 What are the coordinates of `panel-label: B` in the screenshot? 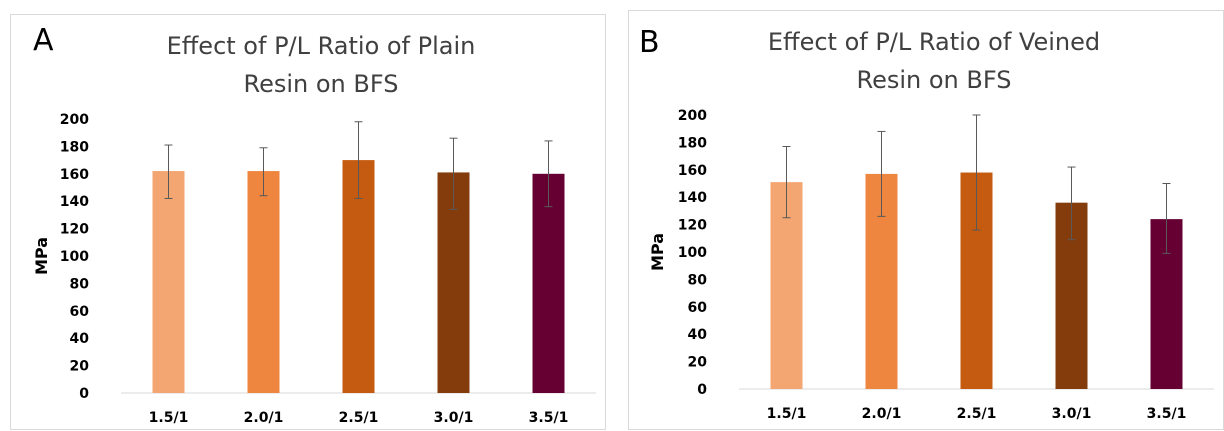 It's located at (649, 42).